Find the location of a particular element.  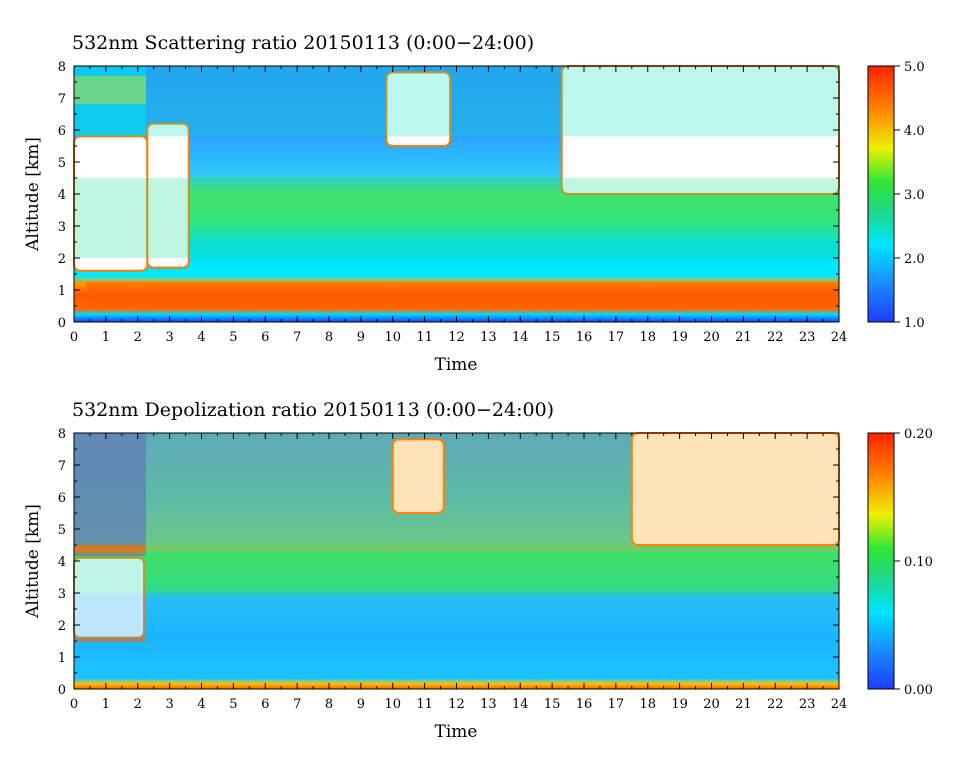

depolarization-xtick-label: 17 is located at coordinates (616, 704).